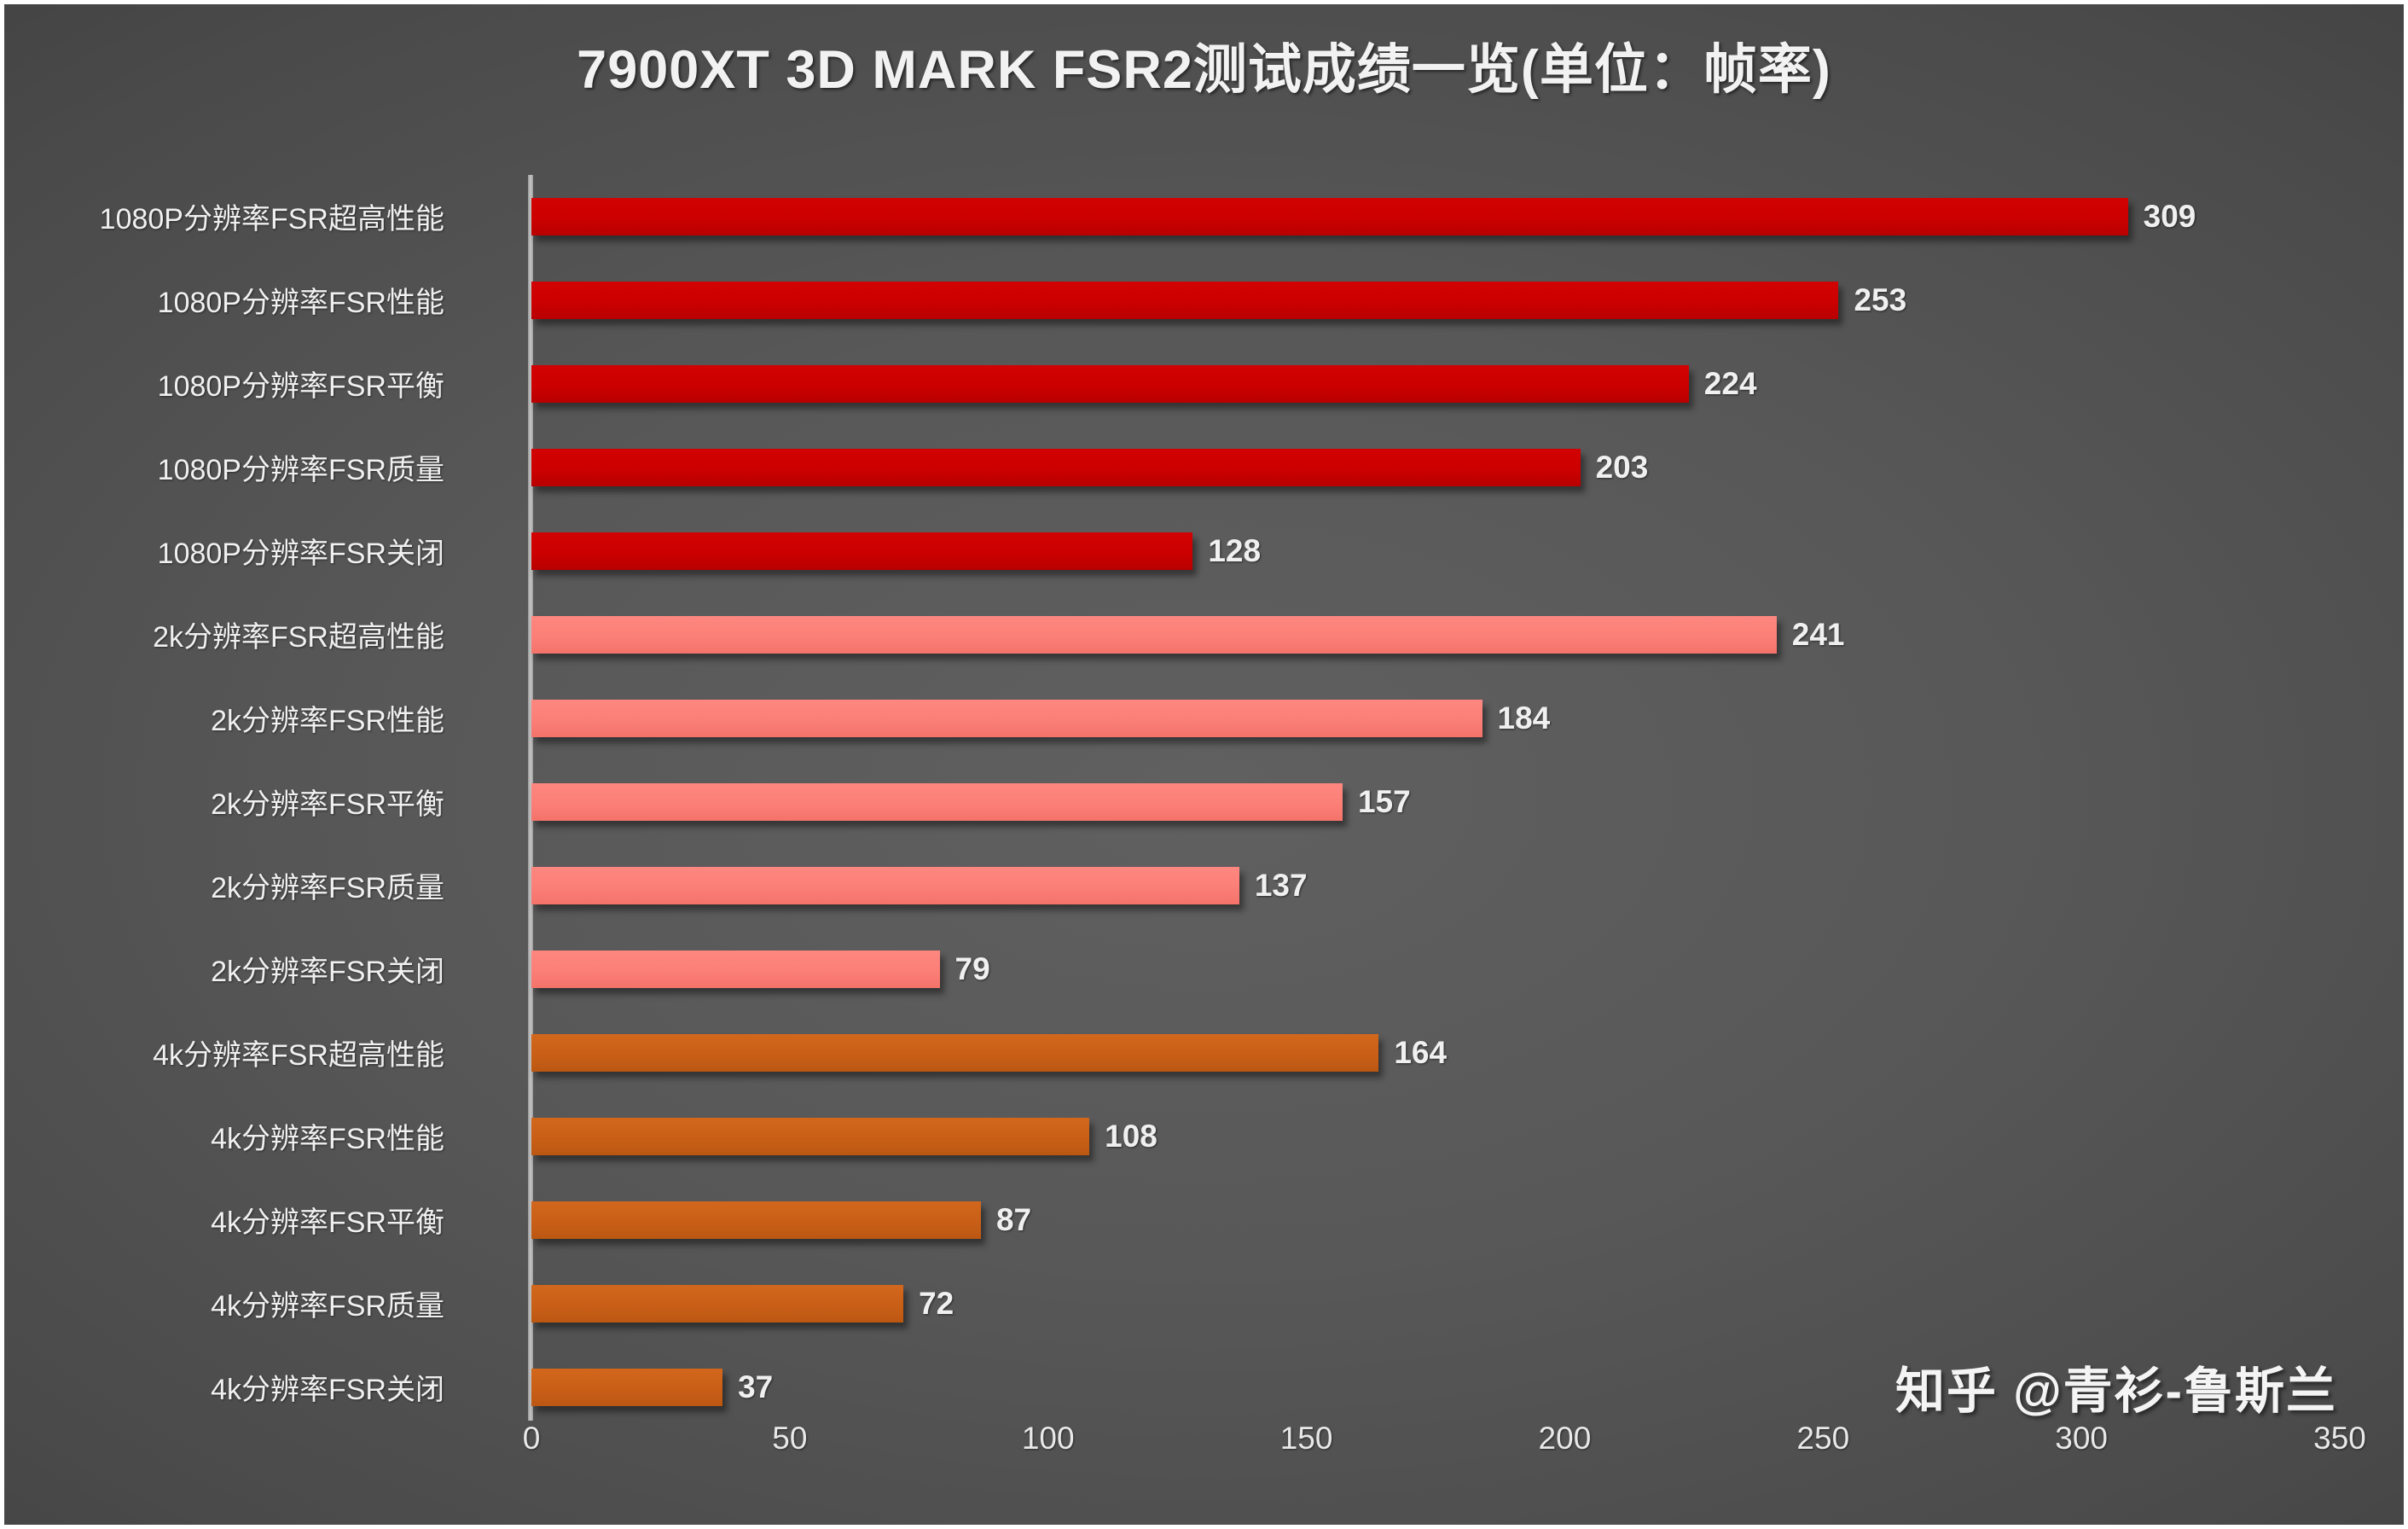 The image size is (2408, 1529). Describe the element at coordinates (327, 1390) in the screenshot. I see `category-label: 4k分辨率FSR关闭` at that location.